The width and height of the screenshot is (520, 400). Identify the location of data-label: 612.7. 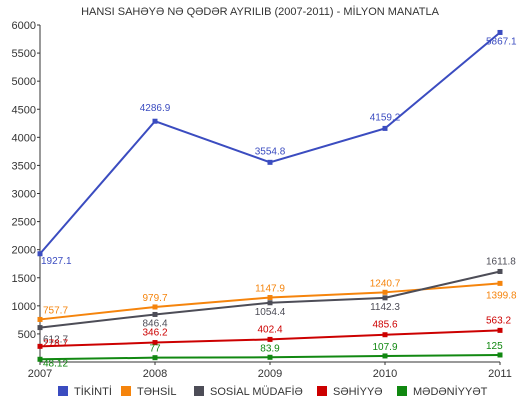
(55, 340).